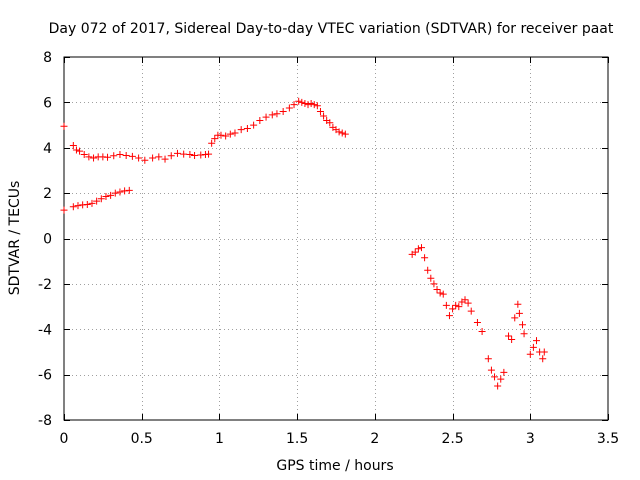 This screenshot has width=640, height=480. What do you see at coordinates (45, 421) in the screenshot?
I see `y-tick-label: -8` at bounding box center [45, 421].